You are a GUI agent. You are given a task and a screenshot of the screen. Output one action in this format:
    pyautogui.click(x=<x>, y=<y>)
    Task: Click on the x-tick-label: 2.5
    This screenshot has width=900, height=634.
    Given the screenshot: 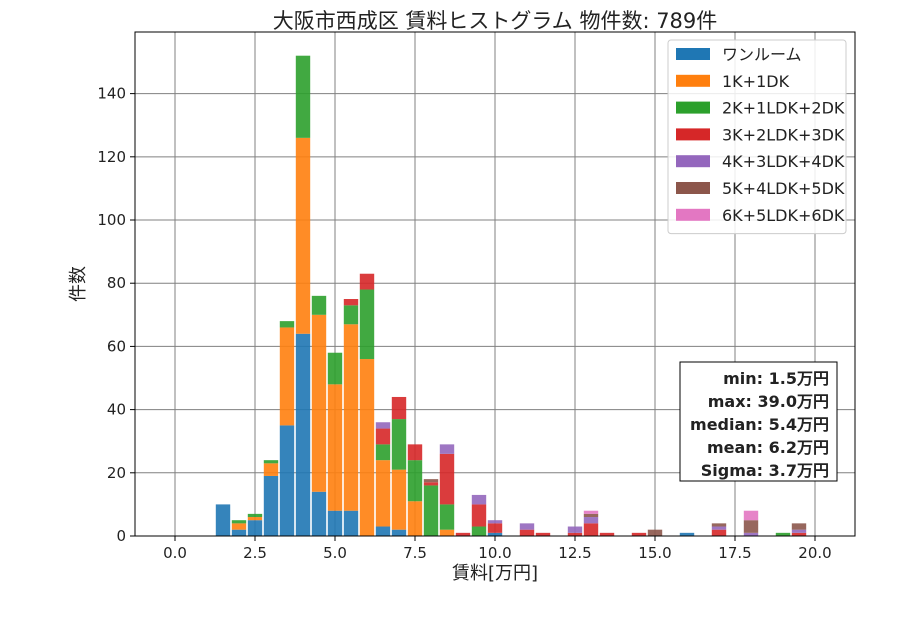 What is the action you would take?
    pyautogui.click(x=255, y=553)
    